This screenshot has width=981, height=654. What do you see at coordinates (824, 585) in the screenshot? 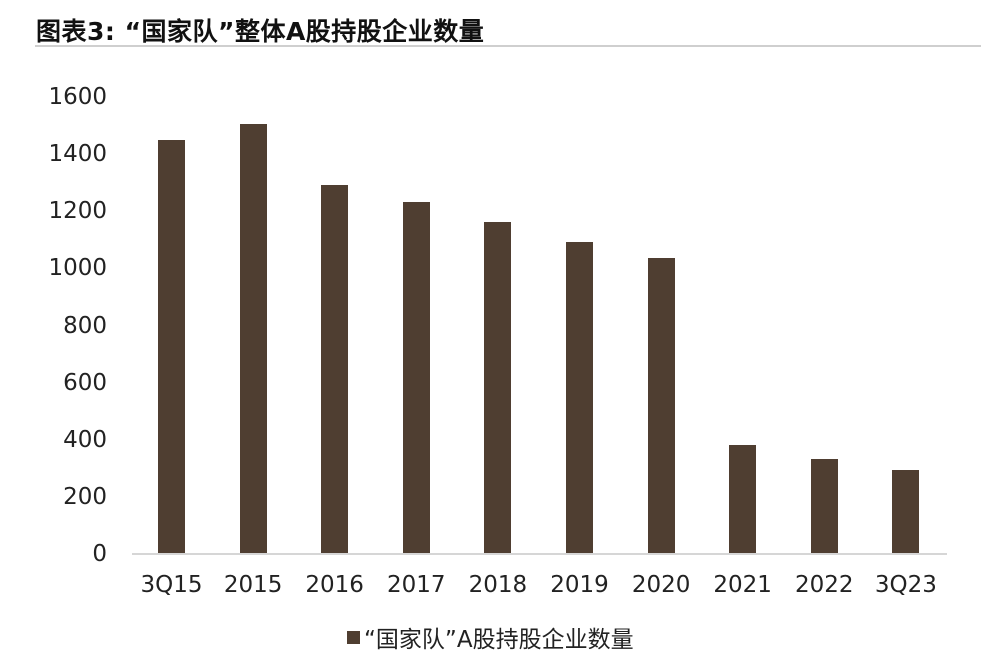
I see `x-tick-label: 2022` at bounding box center [824, 585].